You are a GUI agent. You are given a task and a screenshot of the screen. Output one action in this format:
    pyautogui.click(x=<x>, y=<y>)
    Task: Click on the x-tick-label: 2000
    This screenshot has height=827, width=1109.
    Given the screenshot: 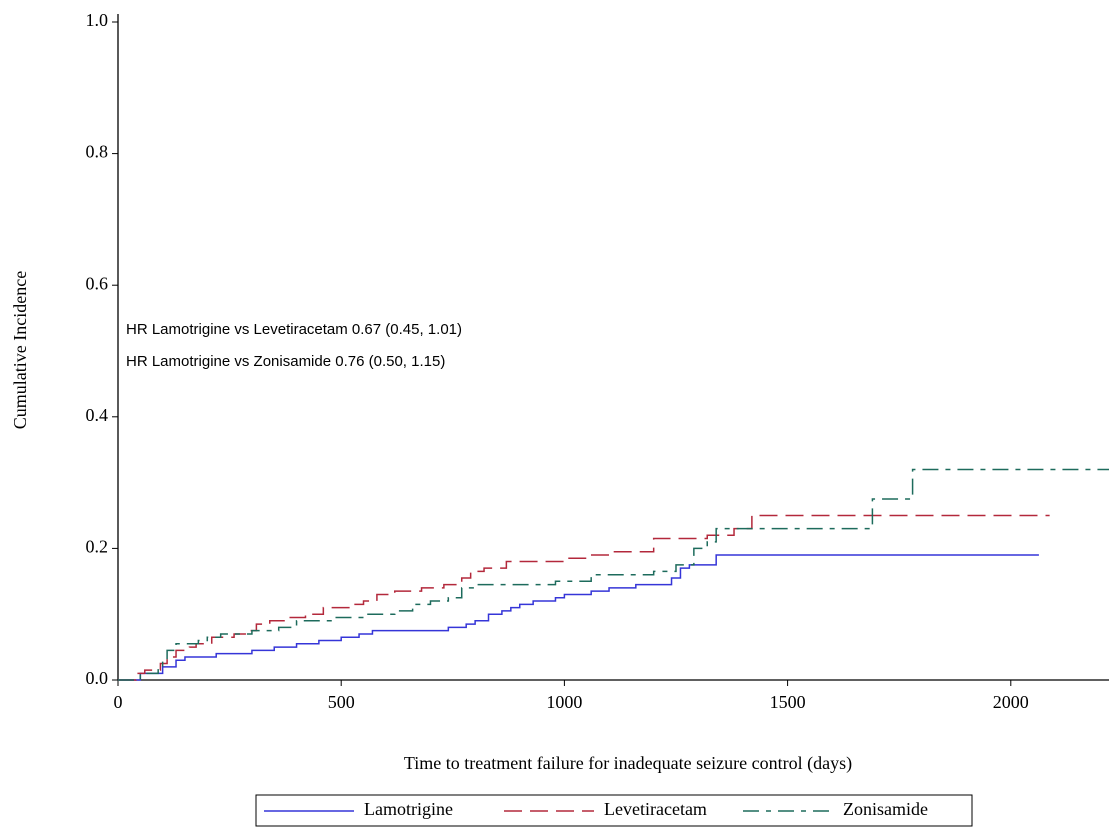 What is the action you would take?
    pyautogui.click(x=1011, y=702)
    